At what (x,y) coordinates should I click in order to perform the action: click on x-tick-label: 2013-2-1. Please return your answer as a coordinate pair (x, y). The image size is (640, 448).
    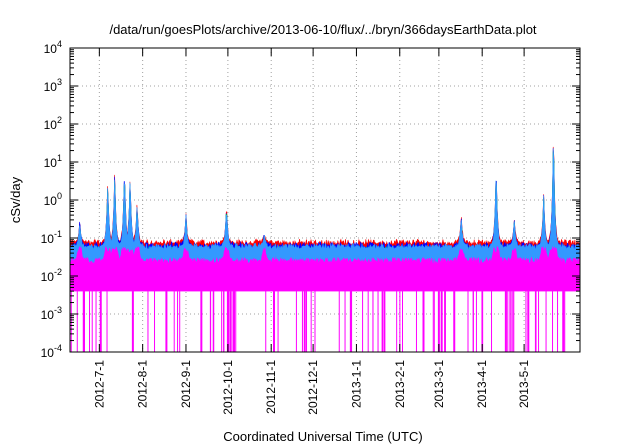
    Looking at the image, I should click on (400, 384).